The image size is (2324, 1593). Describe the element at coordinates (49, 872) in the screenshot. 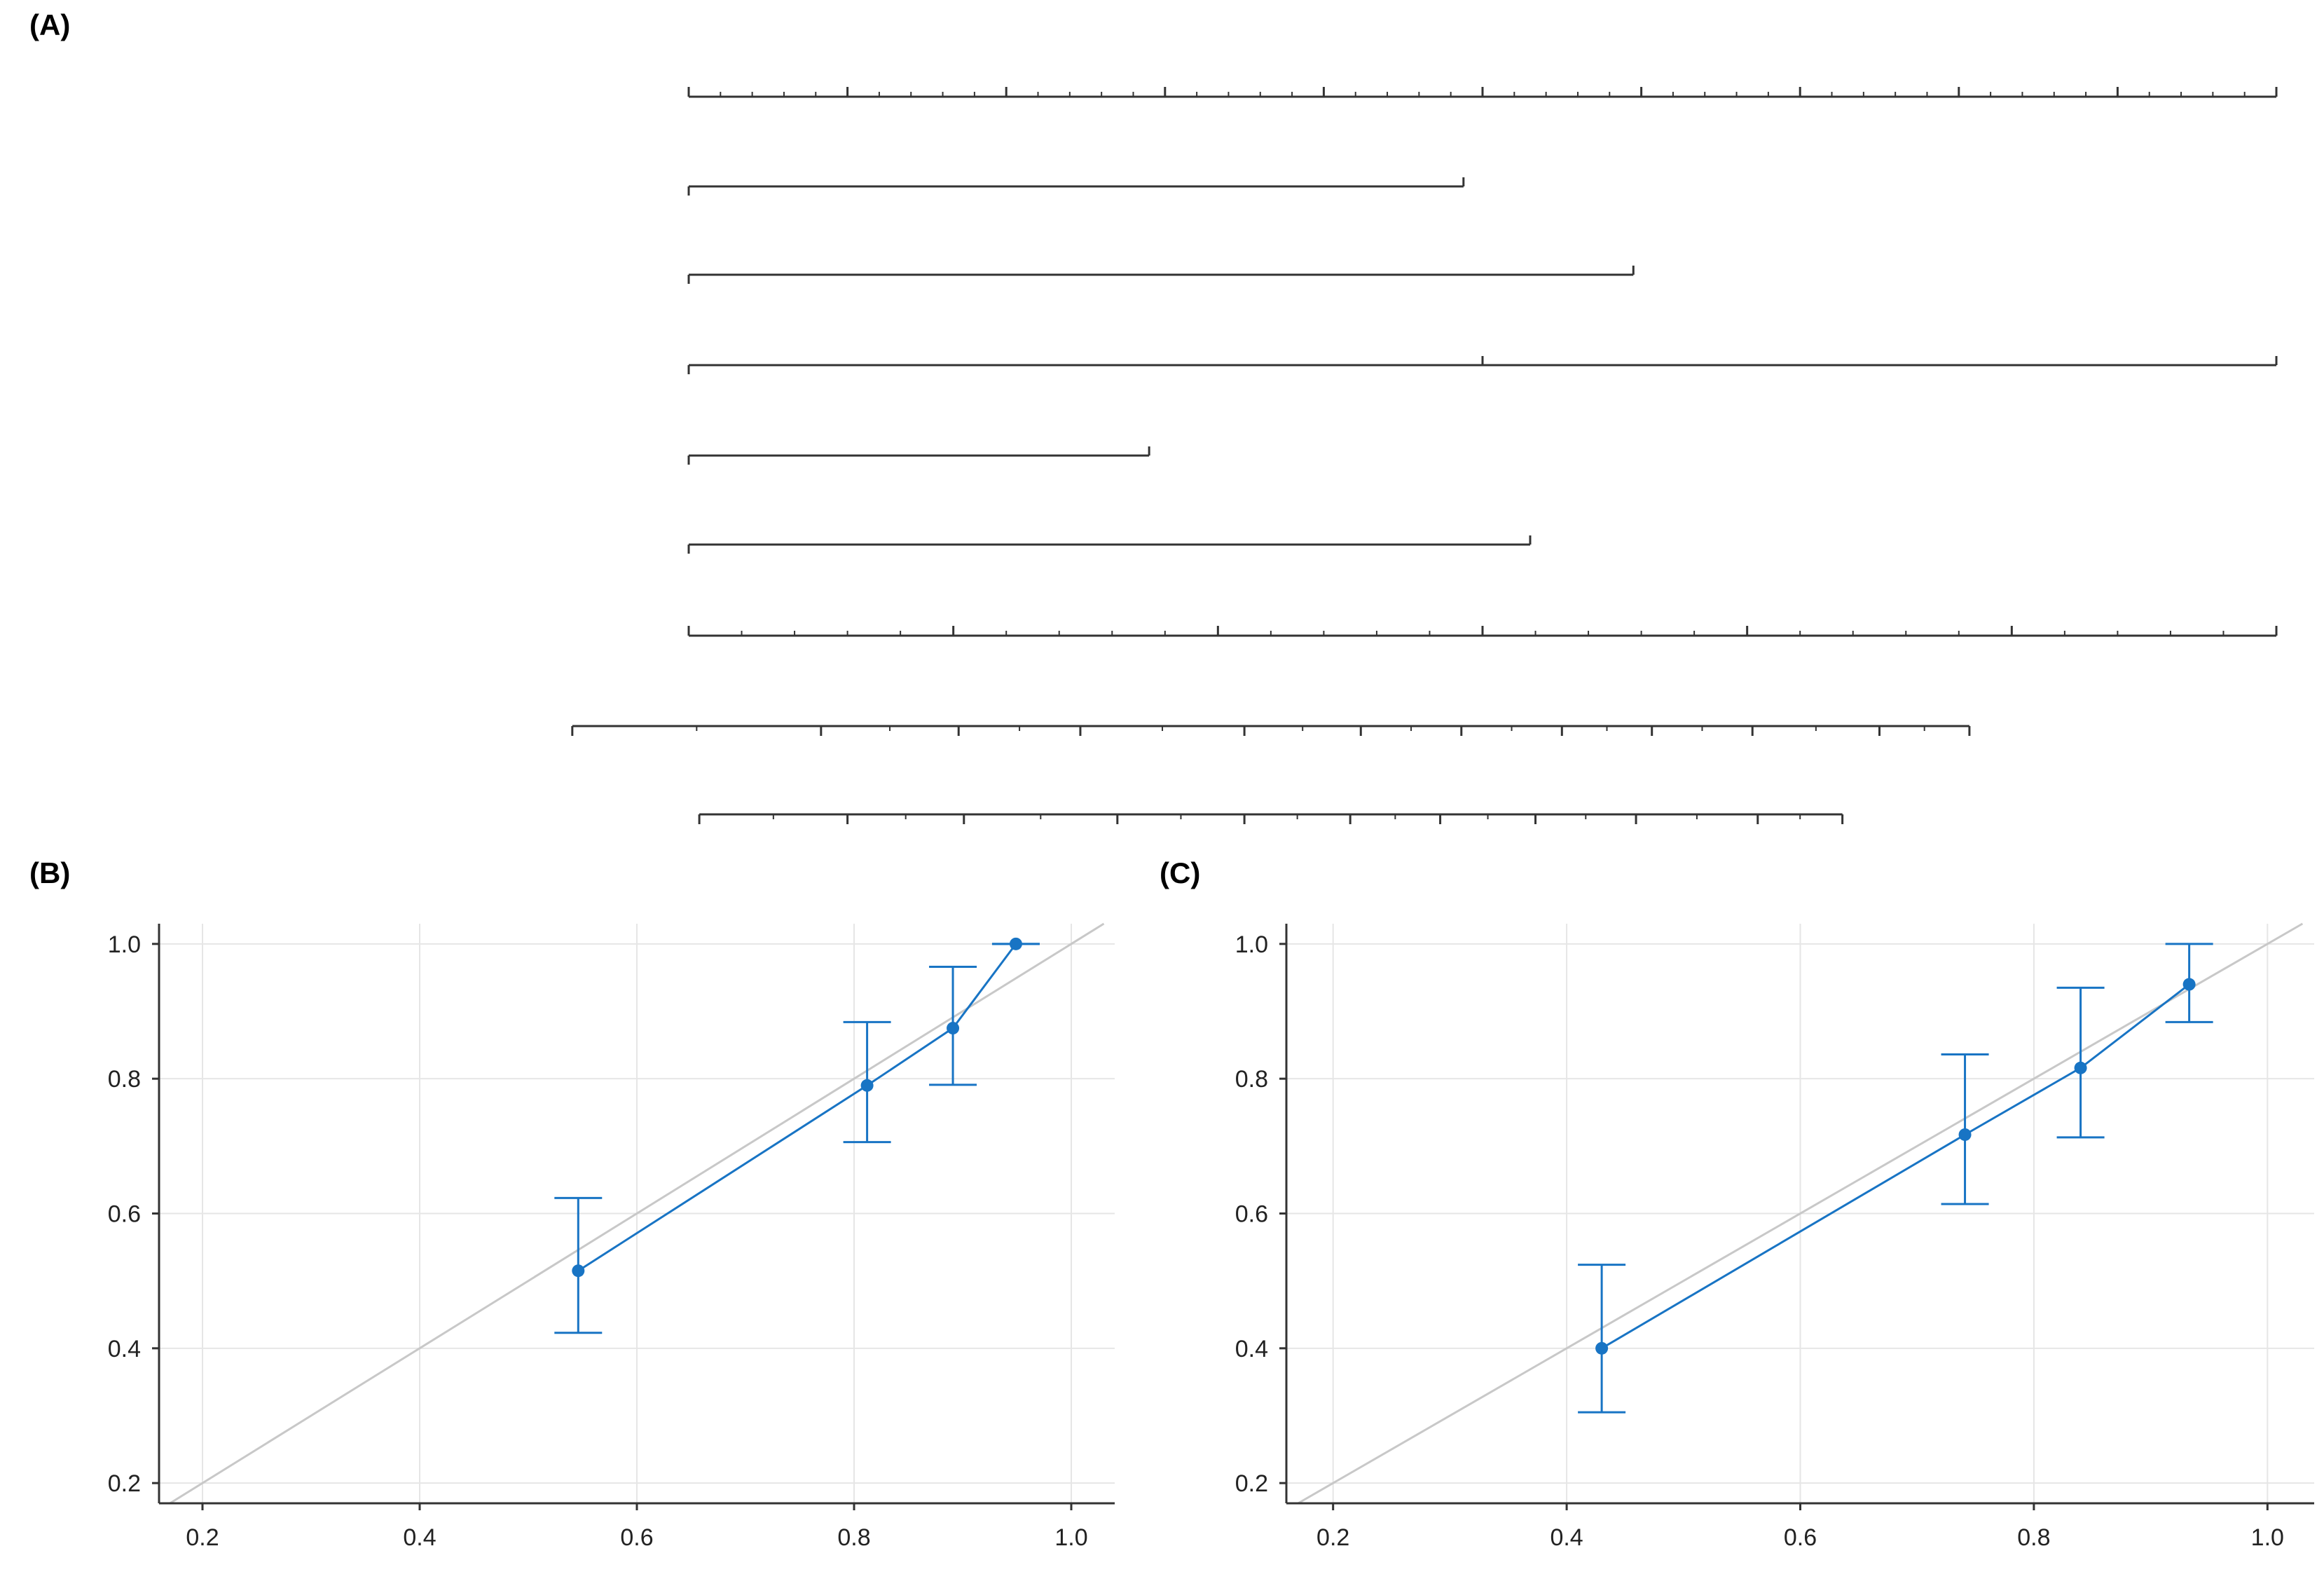

I see `panel-label-b: (B)` at that location.